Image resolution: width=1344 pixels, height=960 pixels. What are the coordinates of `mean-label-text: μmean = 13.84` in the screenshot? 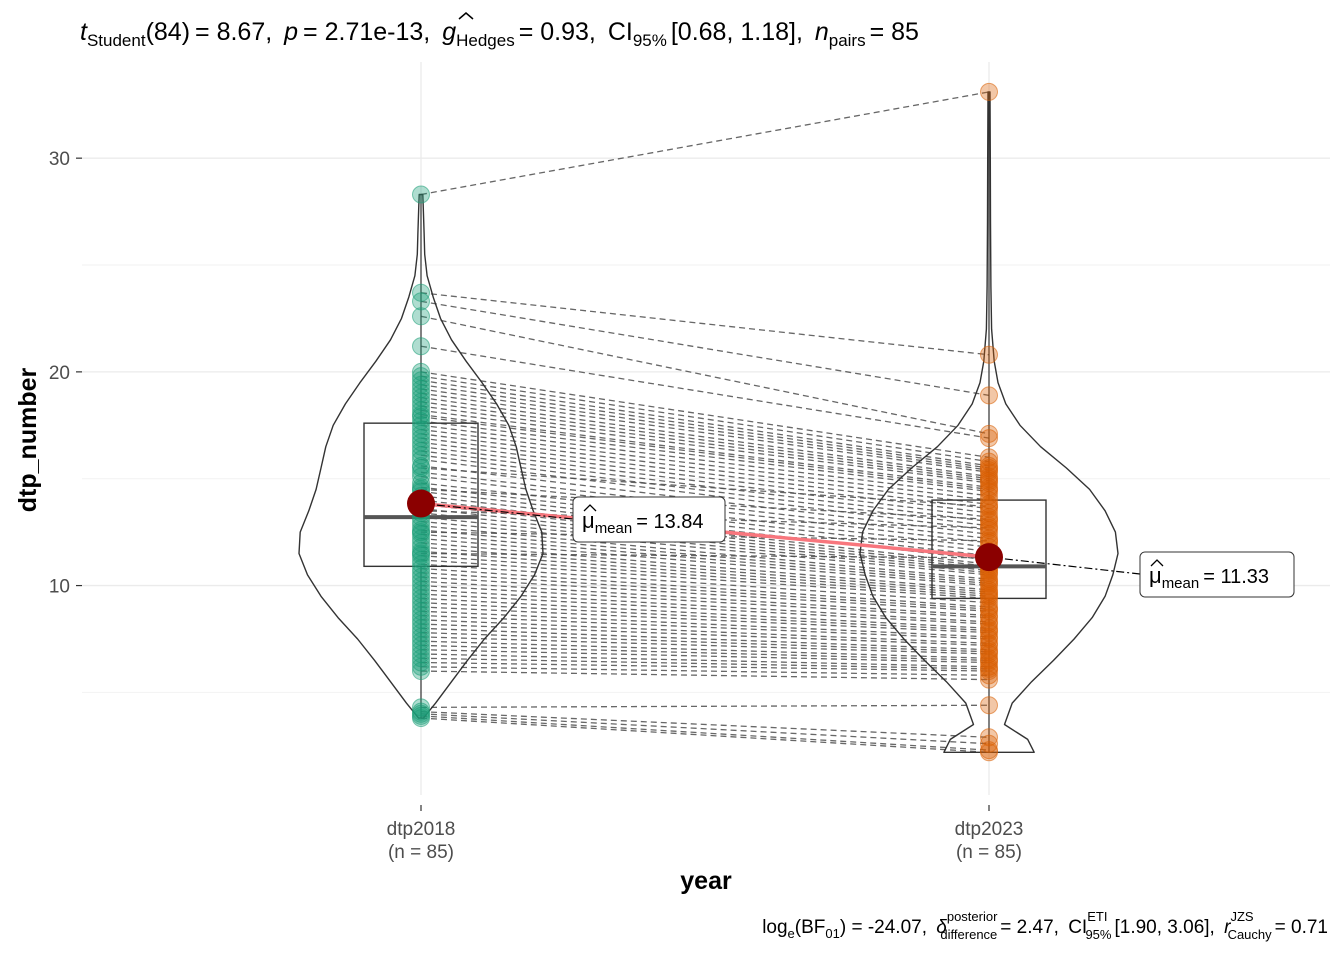 It's located at (643, 522).